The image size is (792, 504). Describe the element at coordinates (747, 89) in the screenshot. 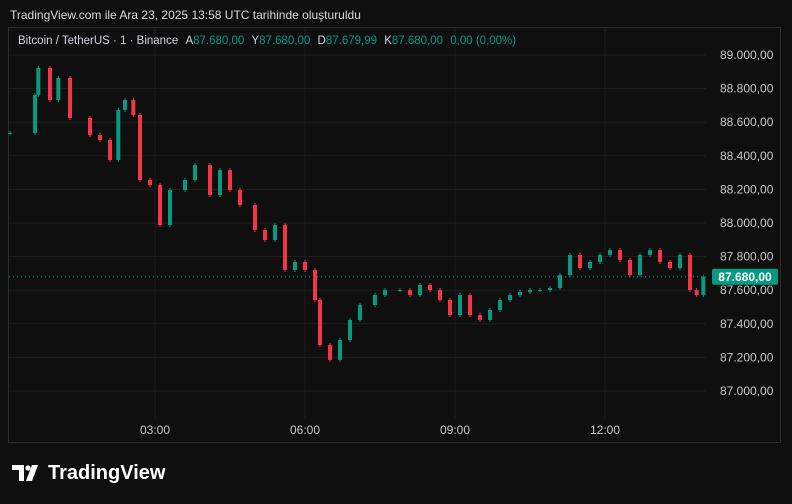

I see `y-tick-label: 88.800,00` at that location.